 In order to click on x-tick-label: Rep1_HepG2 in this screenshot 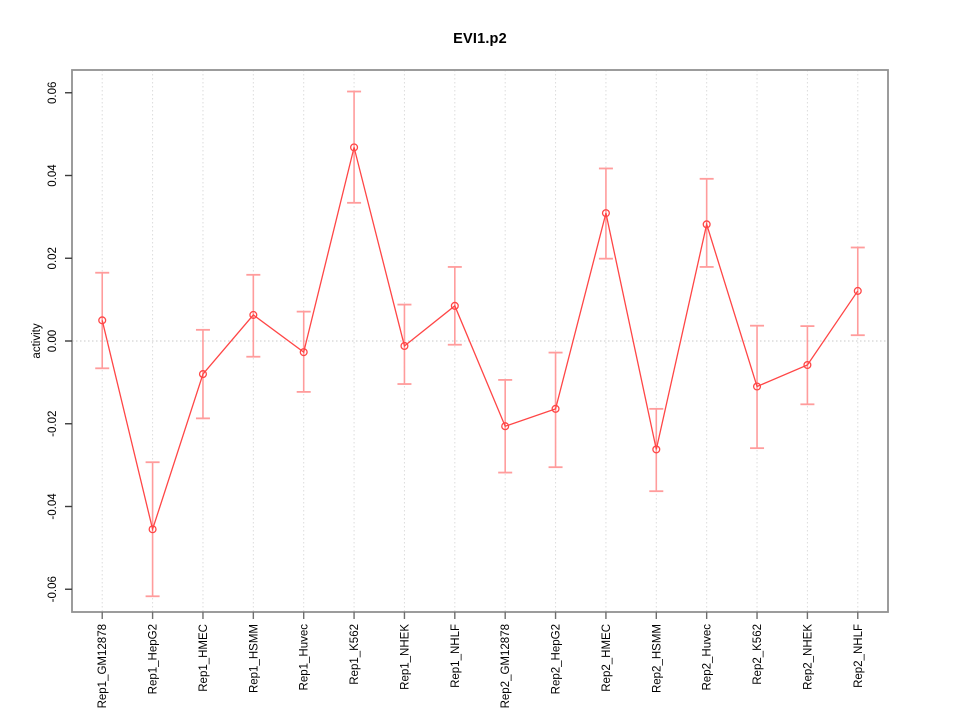, I will do `click(154, 659)`.